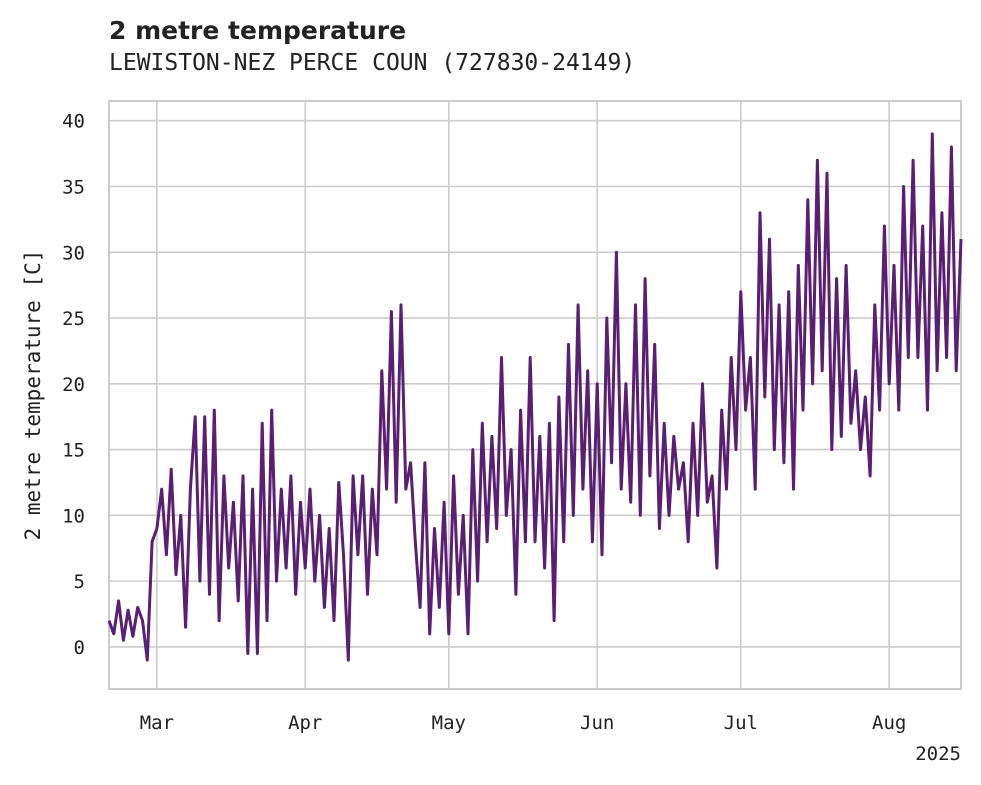  I want to click on y-tick-labels: 0 5 10 15 20 25 30 35 40, so click(73, 385).